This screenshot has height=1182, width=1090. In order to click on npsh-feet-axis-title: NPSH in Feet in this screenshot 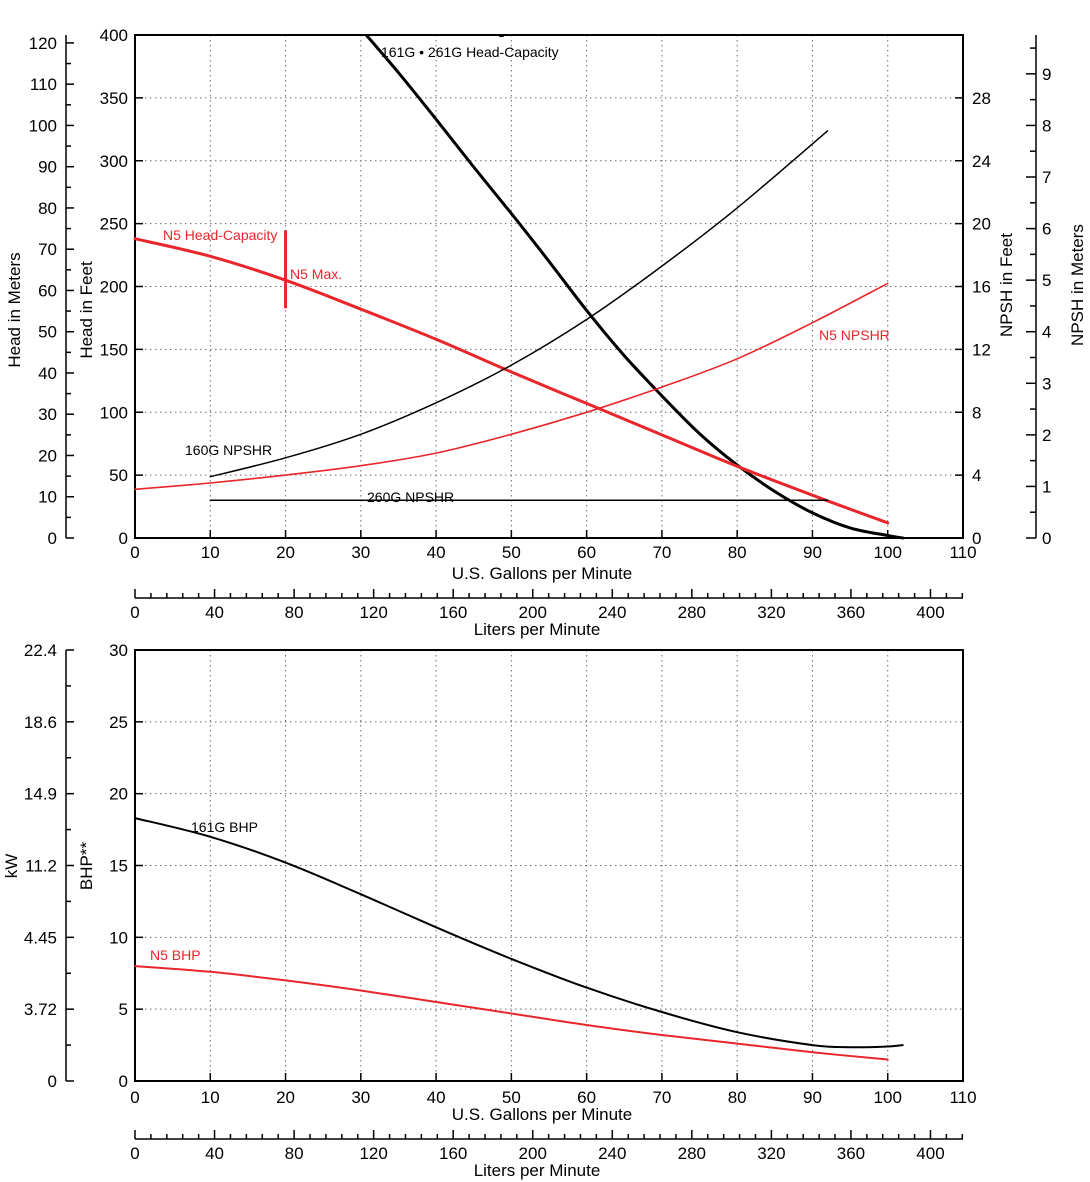, I will do `click(1006, 285)`.